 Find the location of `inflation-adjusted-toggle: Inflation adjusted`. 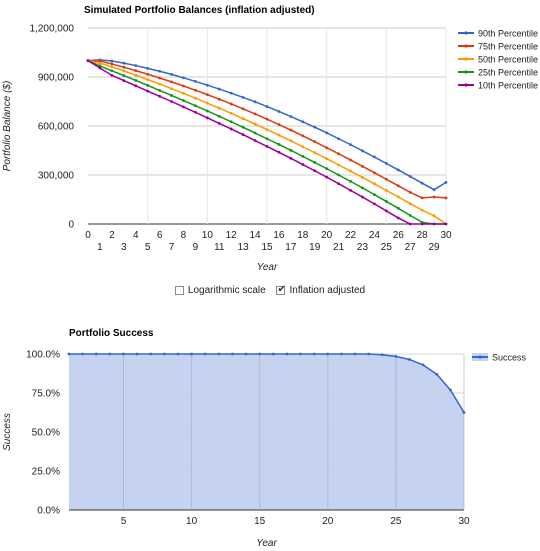

inflation-adjusted-toggle: Inflation adjusted is located at coordinates (321, 290).